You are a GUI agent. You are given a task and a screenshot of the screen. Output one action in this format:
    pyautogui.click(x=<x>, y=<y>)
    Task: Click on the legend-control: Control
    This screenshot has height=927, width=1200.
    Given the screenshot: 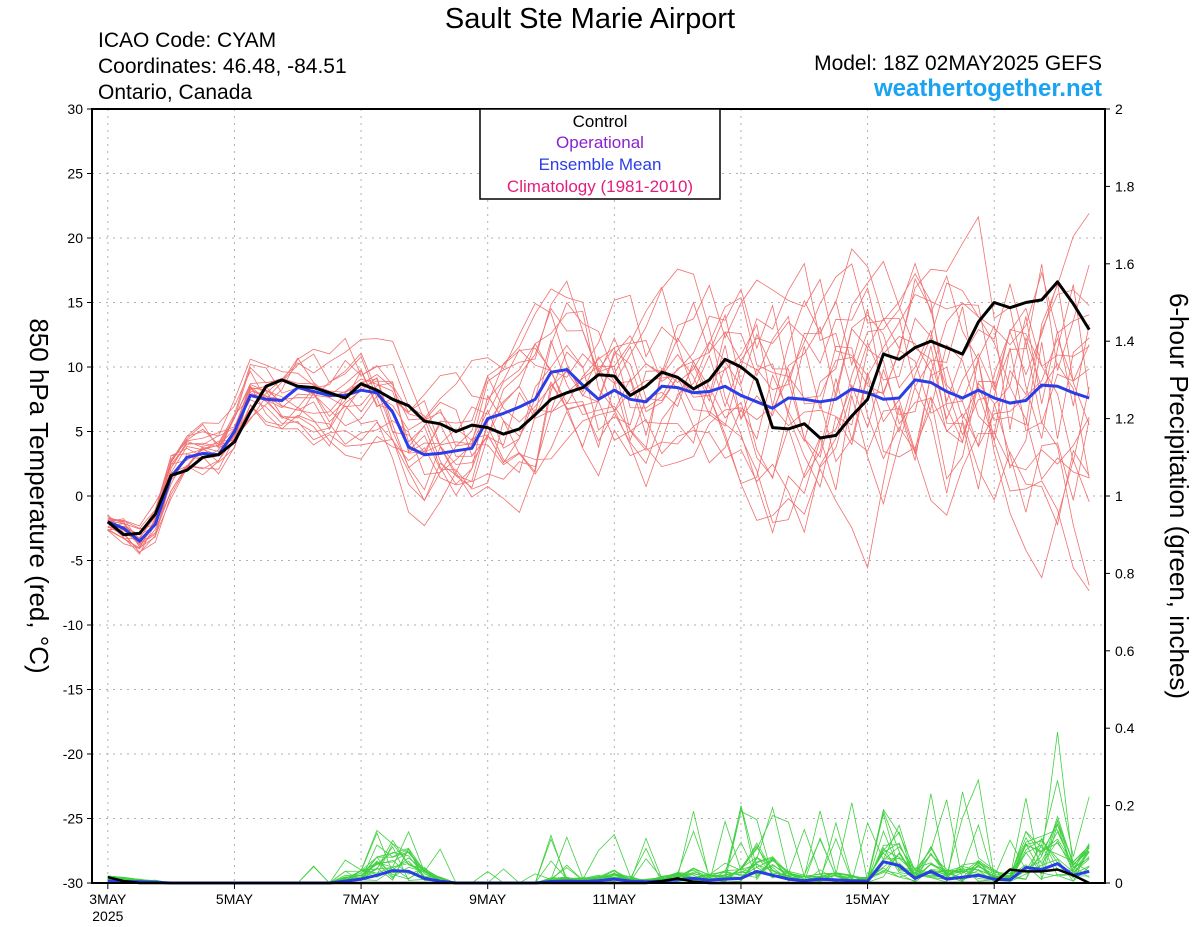 What is the action you would take?
    pyautogui.click(x=600, y=121)
    